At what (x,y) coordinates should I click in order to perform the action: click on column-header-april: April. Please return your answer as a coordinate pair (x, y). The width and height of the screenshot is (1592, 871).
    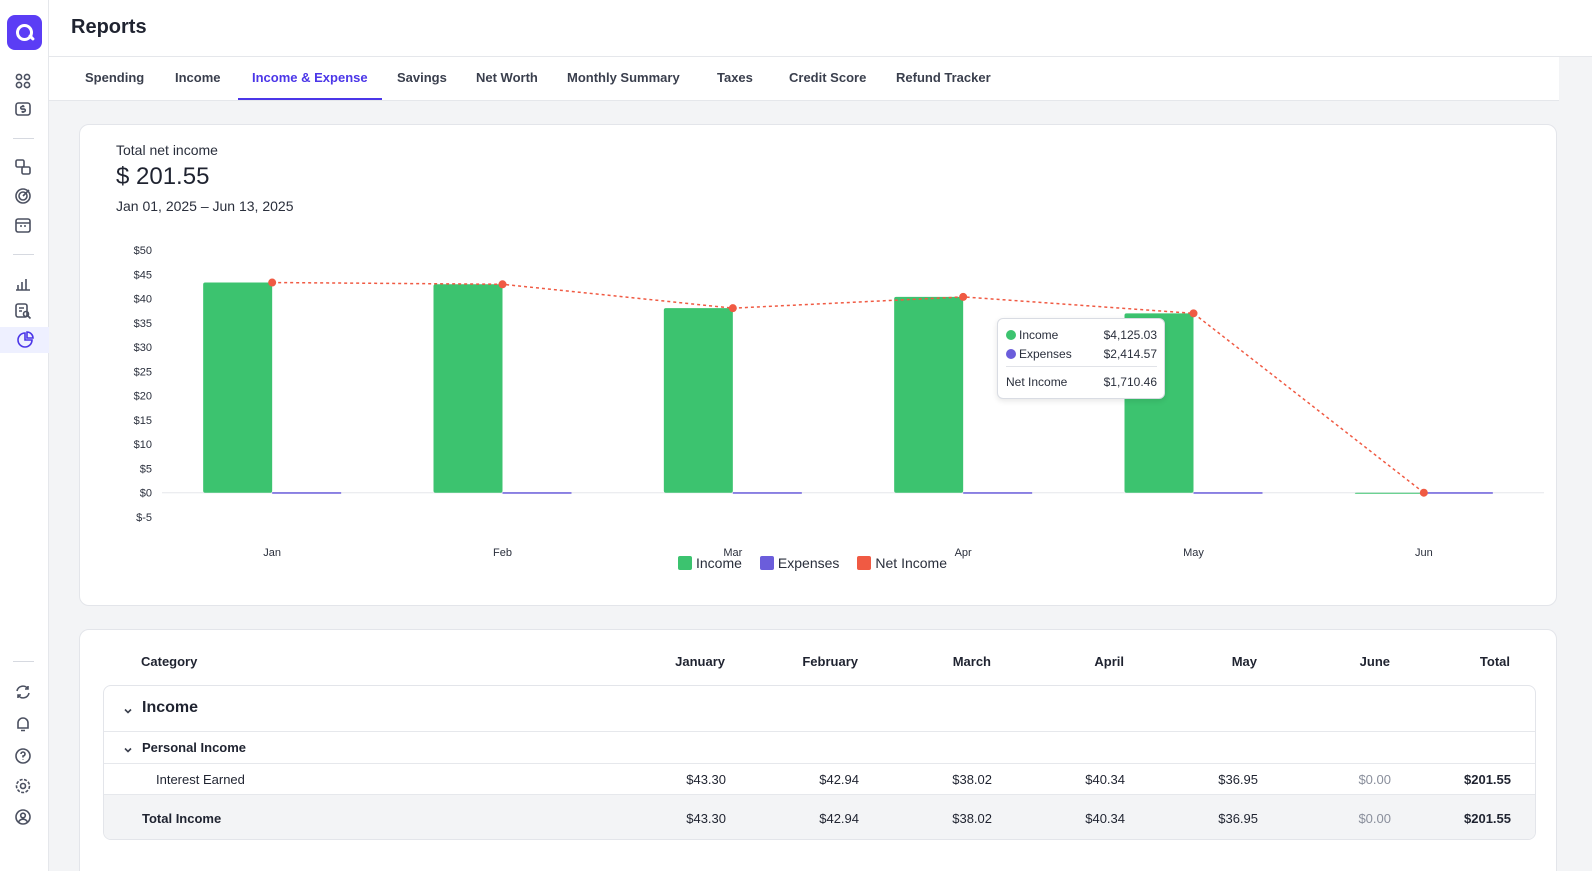
    Looking at the image, I should click on (1109, 661).